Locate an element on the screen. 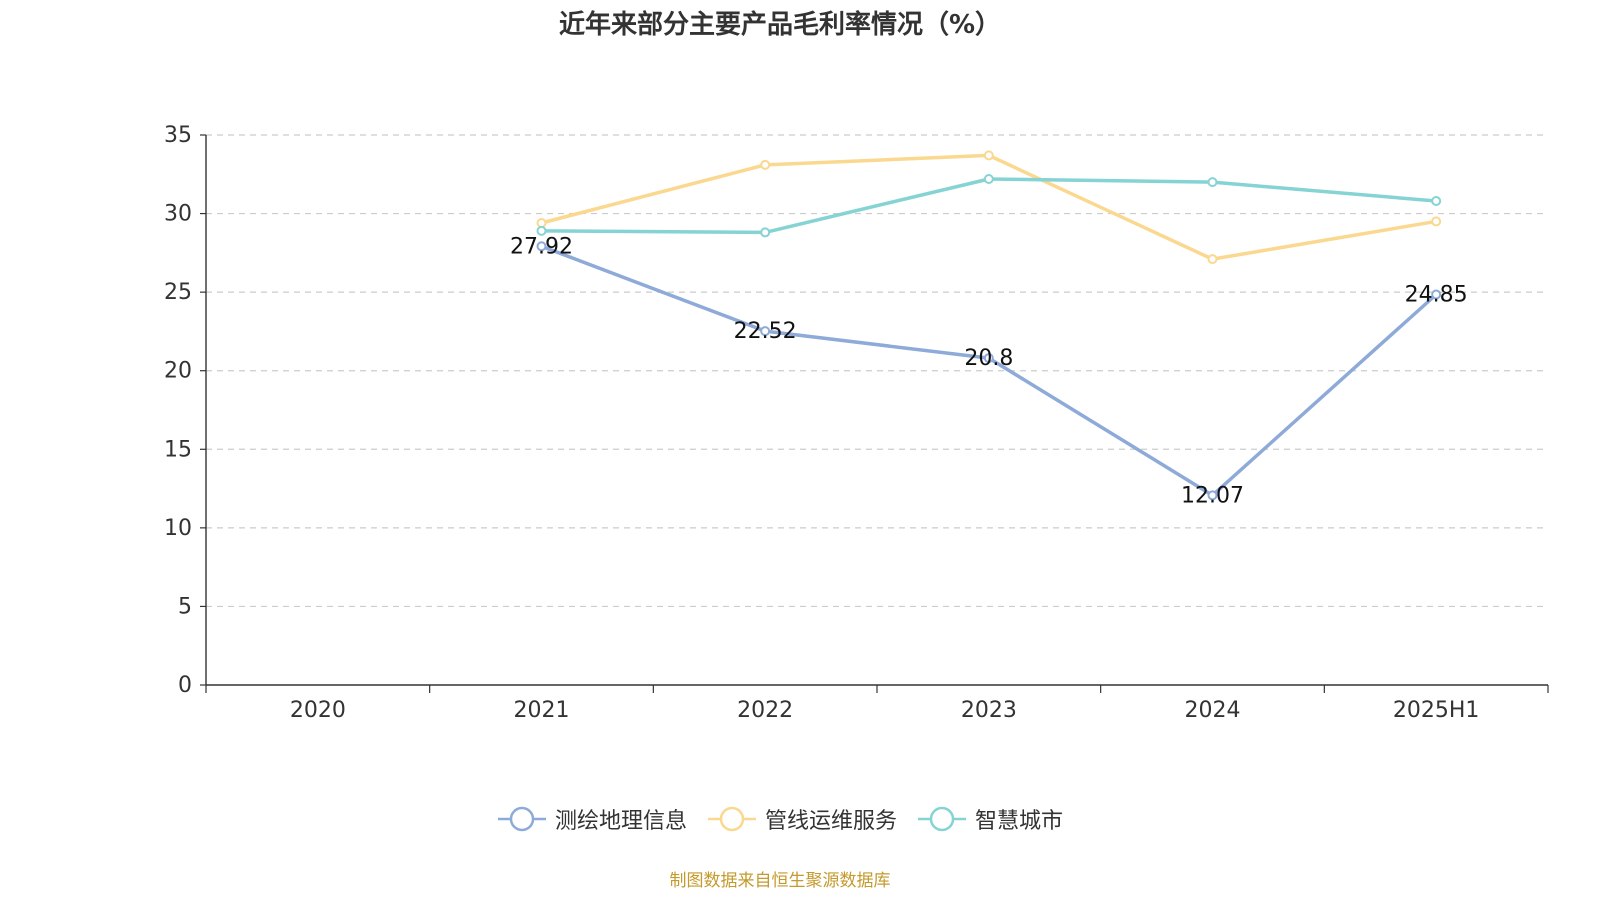 This screenshot has height=900, width=1600. legend-item: 测绘地理信息 is located at coordinates (592, 819).